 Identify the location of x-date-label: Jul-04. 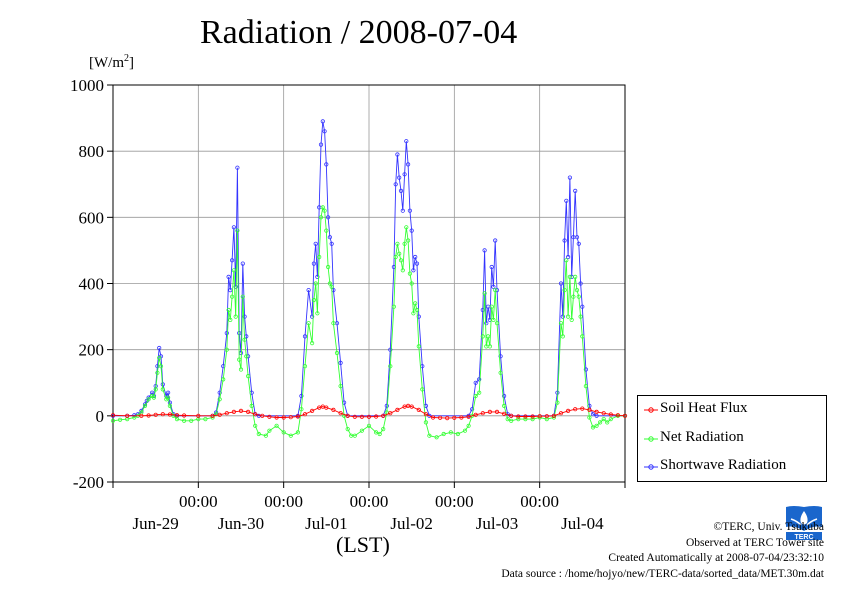
(582, 523).